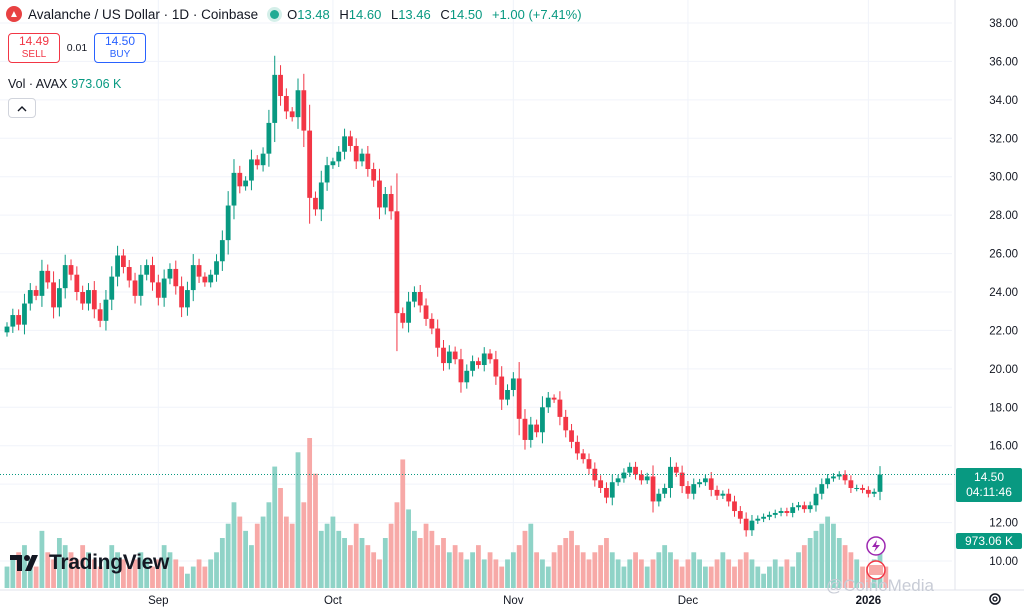  Describe the element at coordinates (1003, 562) in the screenshot. I see `y-tick-label: 10.00` at that location.